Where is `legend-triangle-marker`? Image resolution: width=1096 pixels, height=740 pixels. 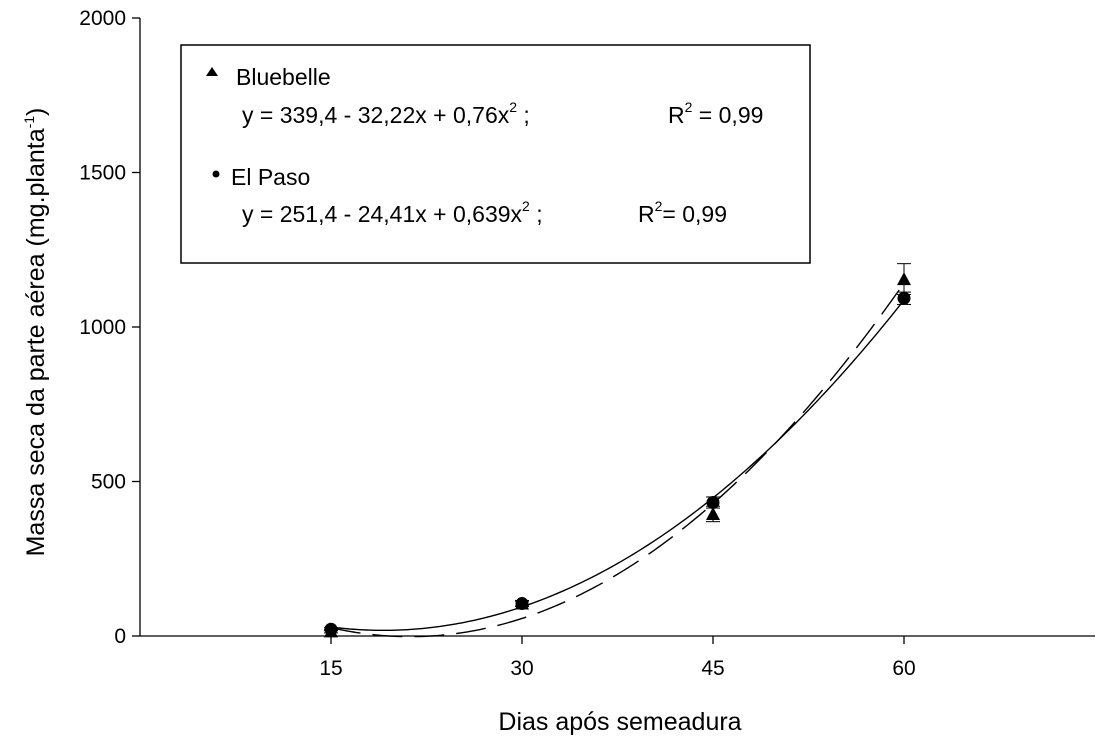
legend-triangle-marker is located at coordinates (212, 71).